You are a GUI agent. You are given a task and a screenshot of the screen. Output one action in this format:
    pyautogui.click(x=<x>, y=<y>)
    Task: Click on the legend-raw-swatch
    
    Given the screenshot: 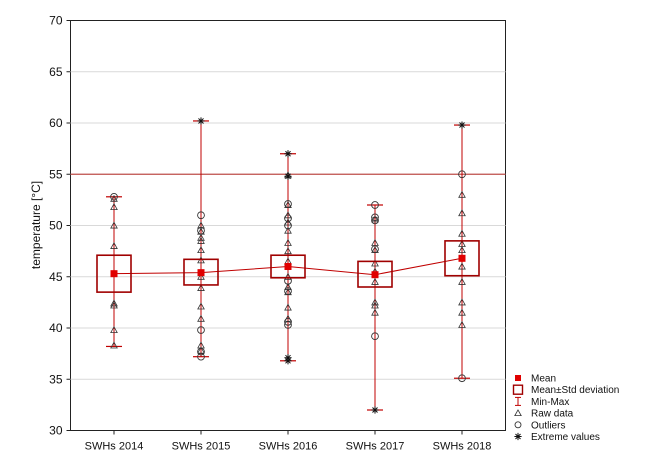 What is the action you would take?
    pyautogui.click(x=518, y=413)
    